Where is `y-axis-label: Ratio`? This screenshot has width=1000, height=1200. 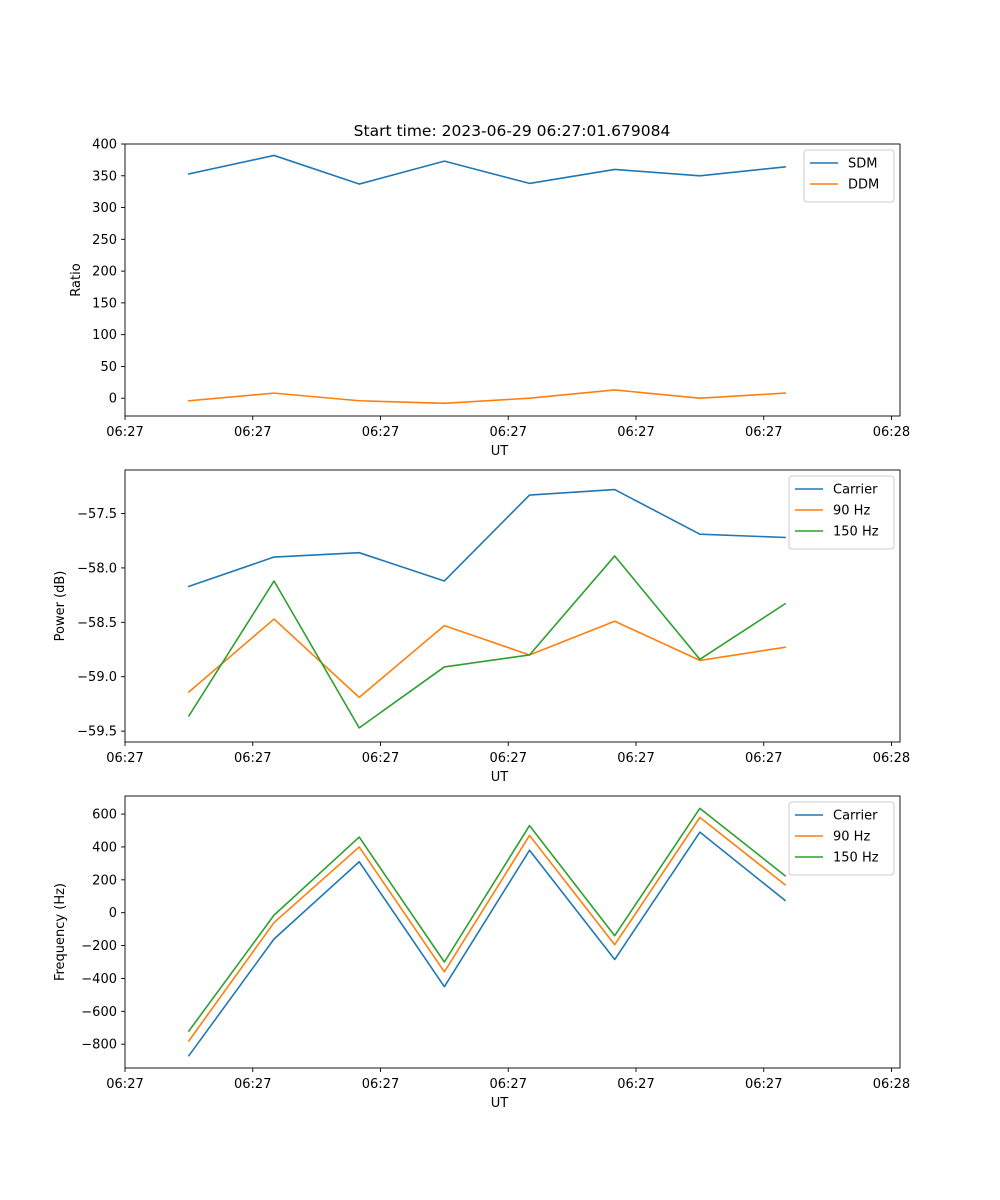
y-axis-label: Ratio is located at coordinates (76, 279).